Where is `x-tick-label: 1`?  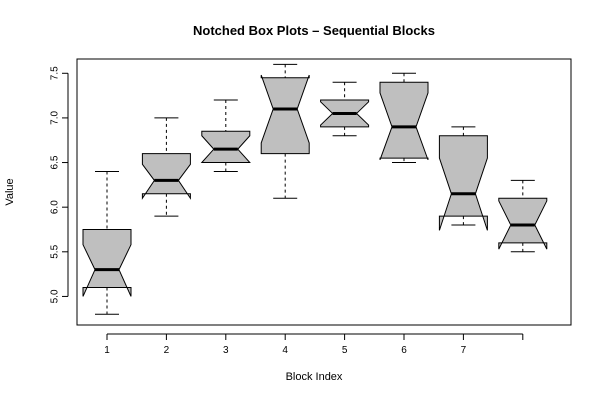 x-tick-label: 1 is located at coordinates (107, 350).